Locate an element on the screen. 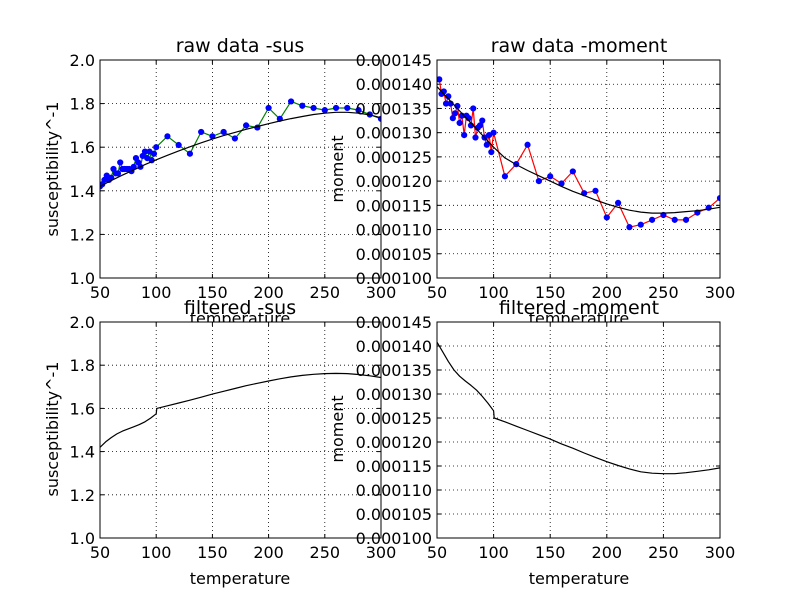 The width and height of the screenshot is (800, 600). y-tick-label: 0.000125 is located at coordinates (394, 157).